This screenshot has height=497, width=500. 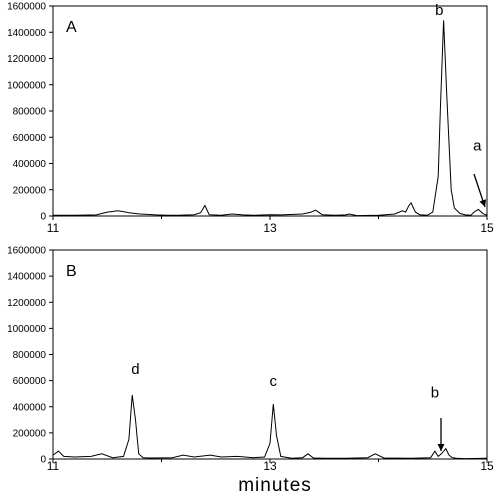 I want to click on panel-label: A, so click(x=71, y=27).